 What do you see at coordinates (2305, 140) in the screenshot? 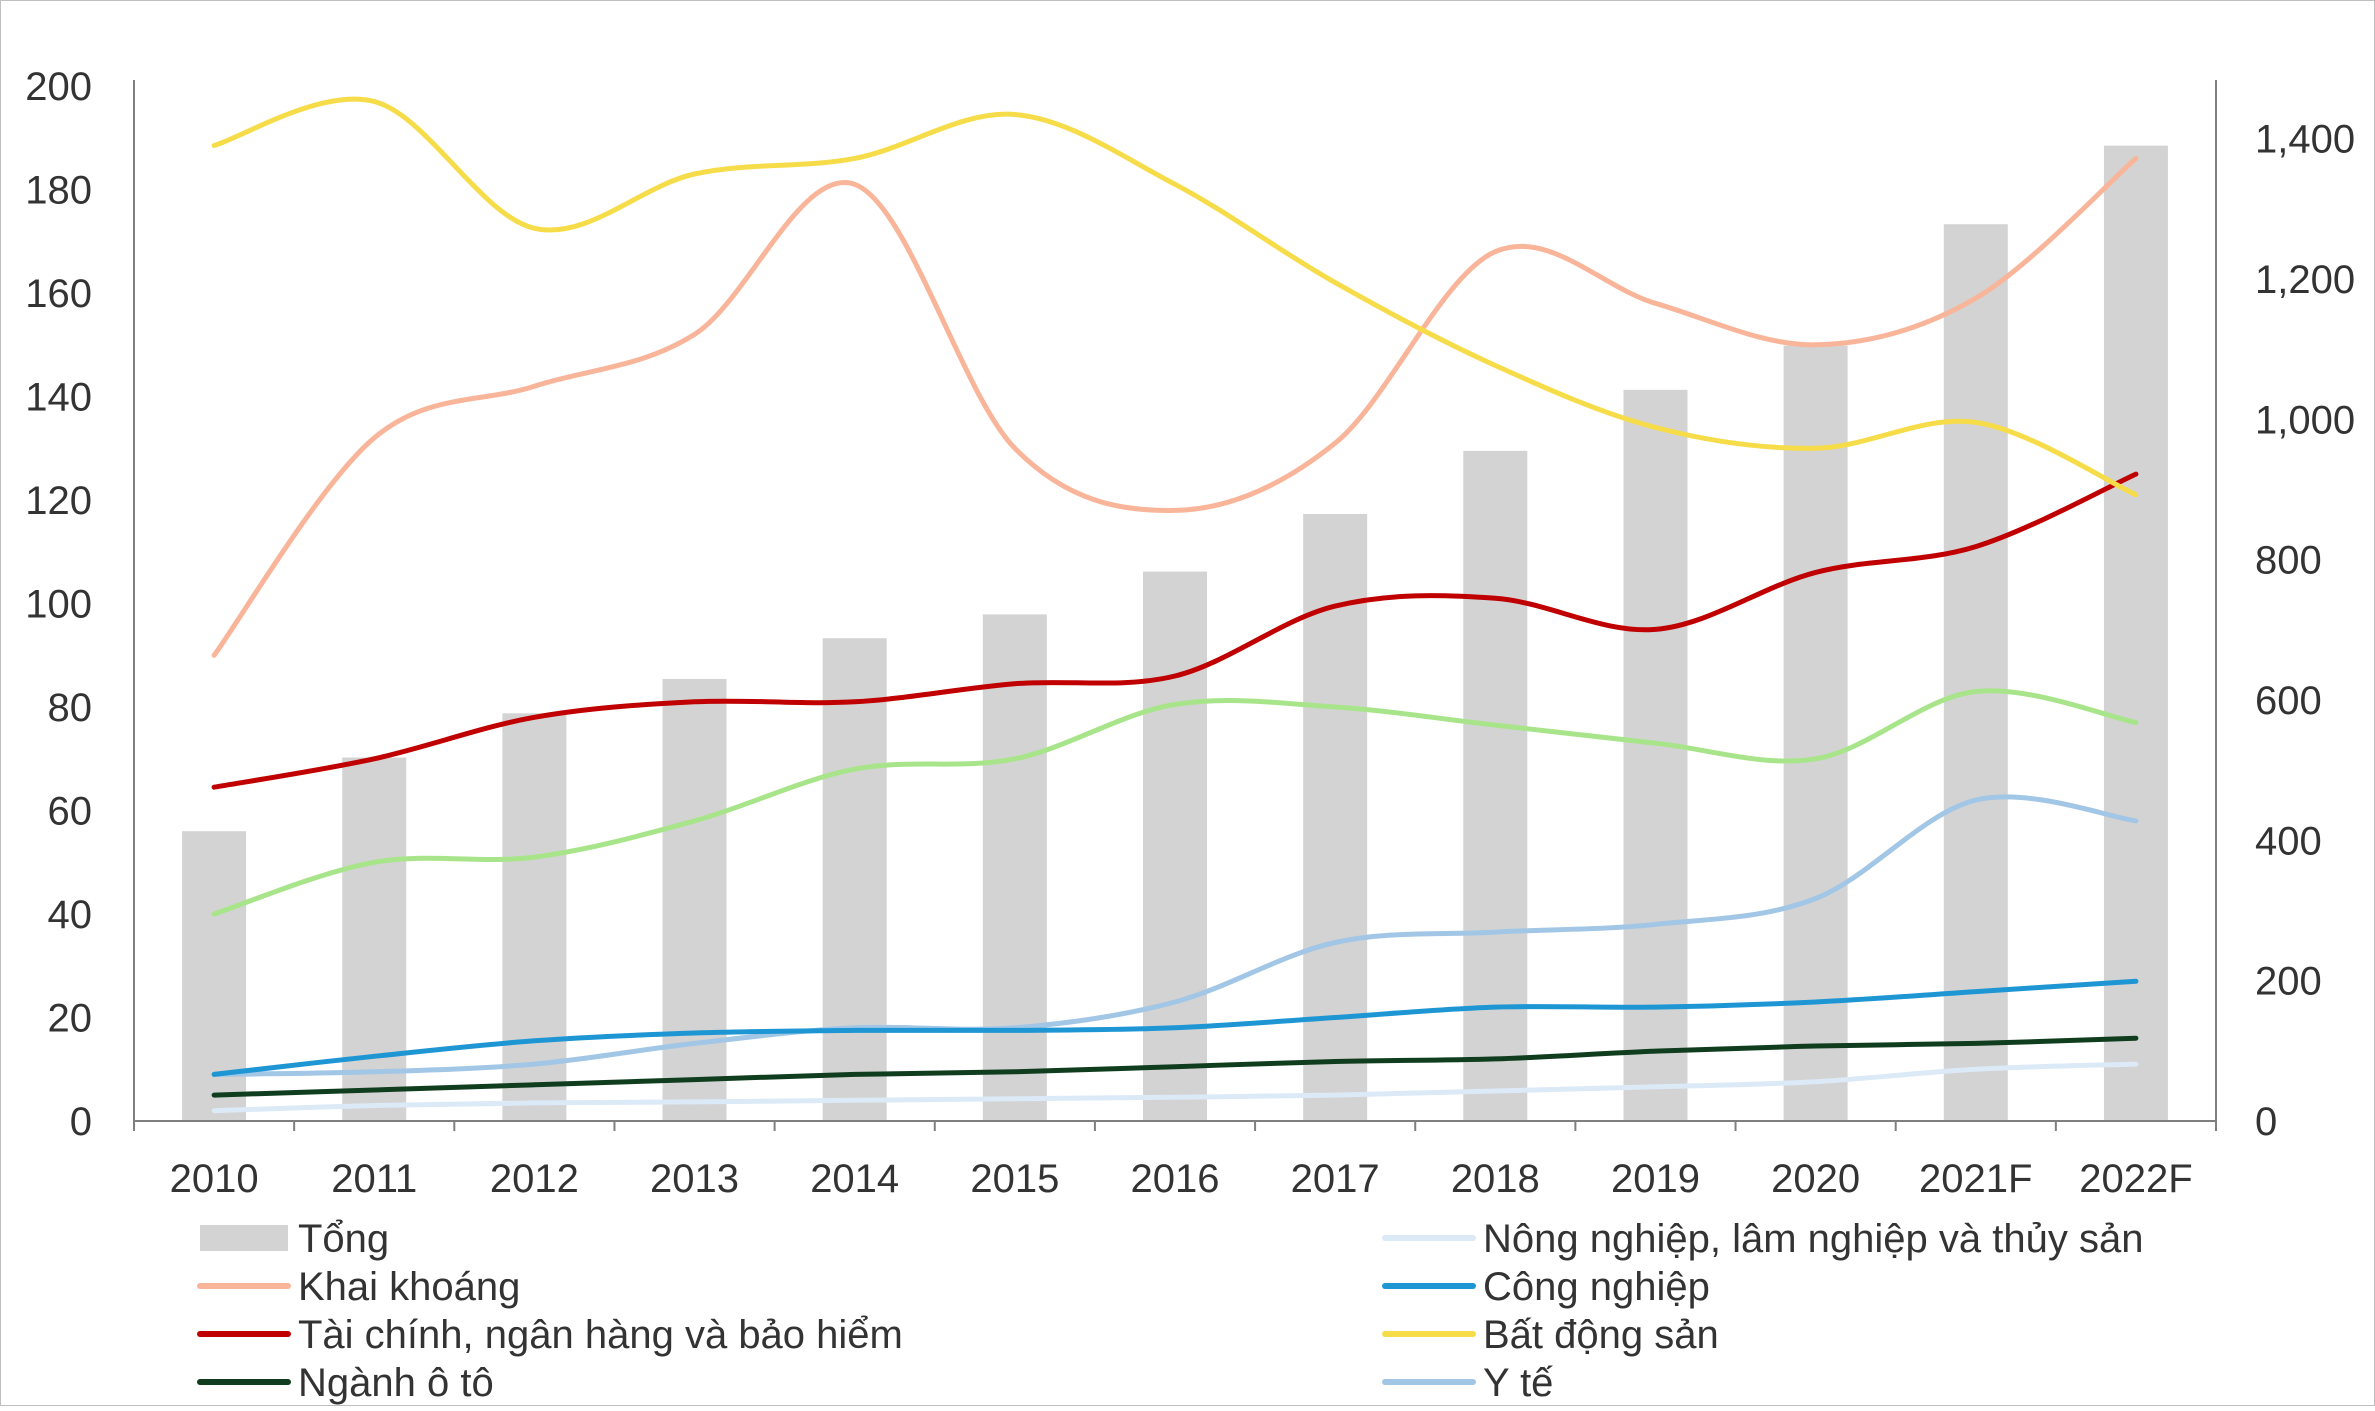
I see `right-tick-label: 1,400` at bounding box center [2305, 140].